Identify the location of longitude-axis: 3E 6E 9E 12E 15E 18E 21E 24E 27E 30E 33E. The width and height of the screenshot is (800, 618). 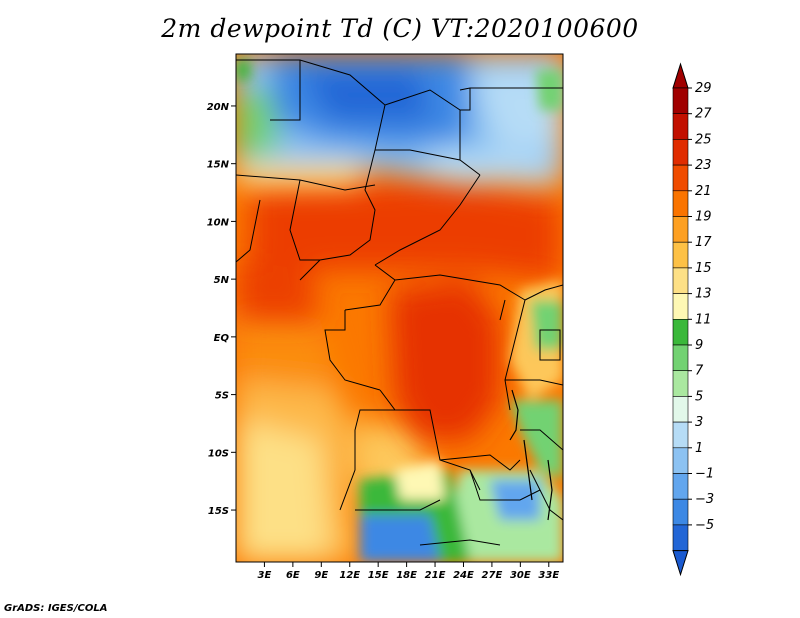
(408, 571).